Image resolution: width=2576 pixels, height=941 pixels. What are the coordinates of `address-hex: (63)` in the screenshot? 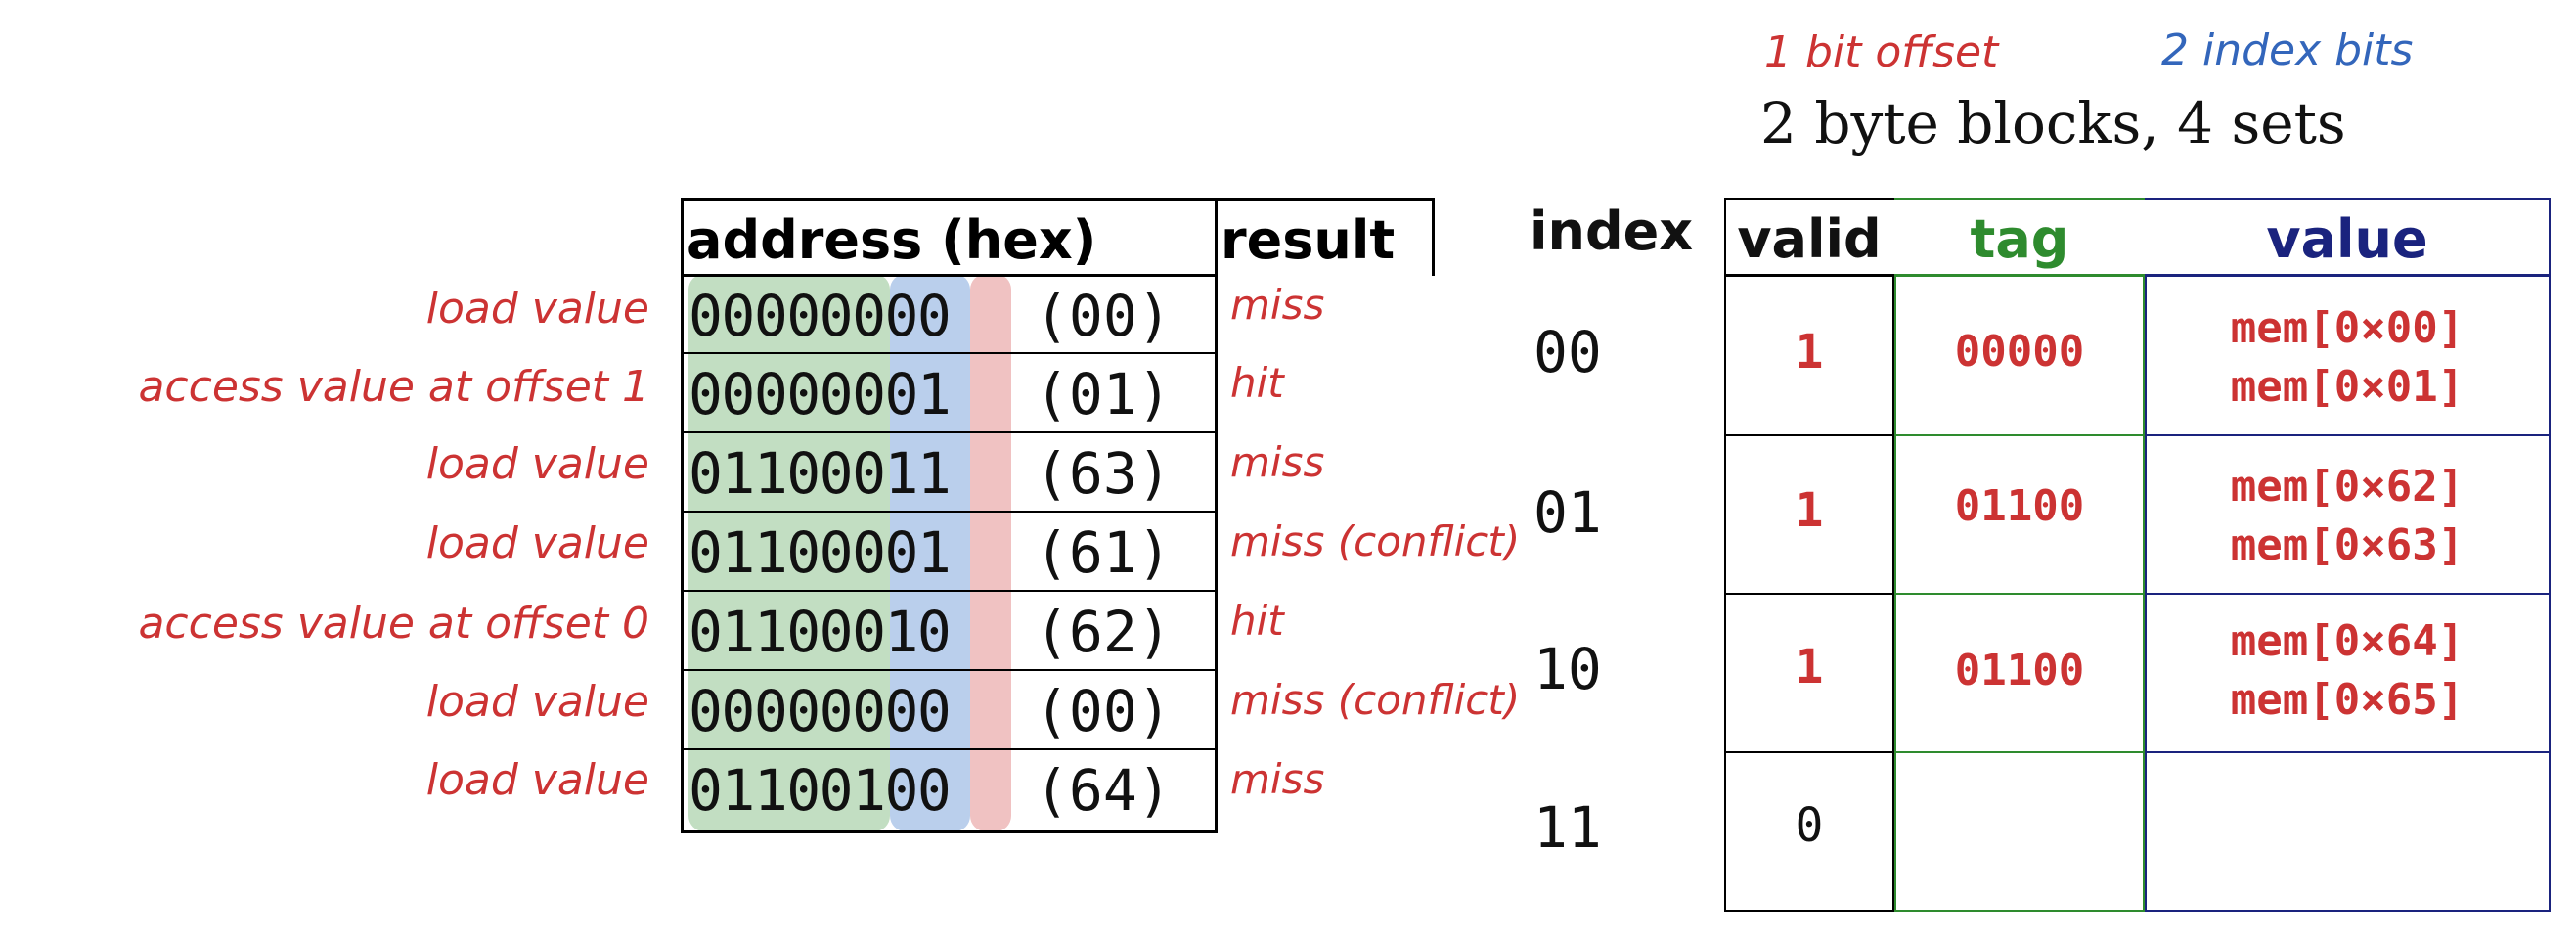 It's located at (1104, 473).